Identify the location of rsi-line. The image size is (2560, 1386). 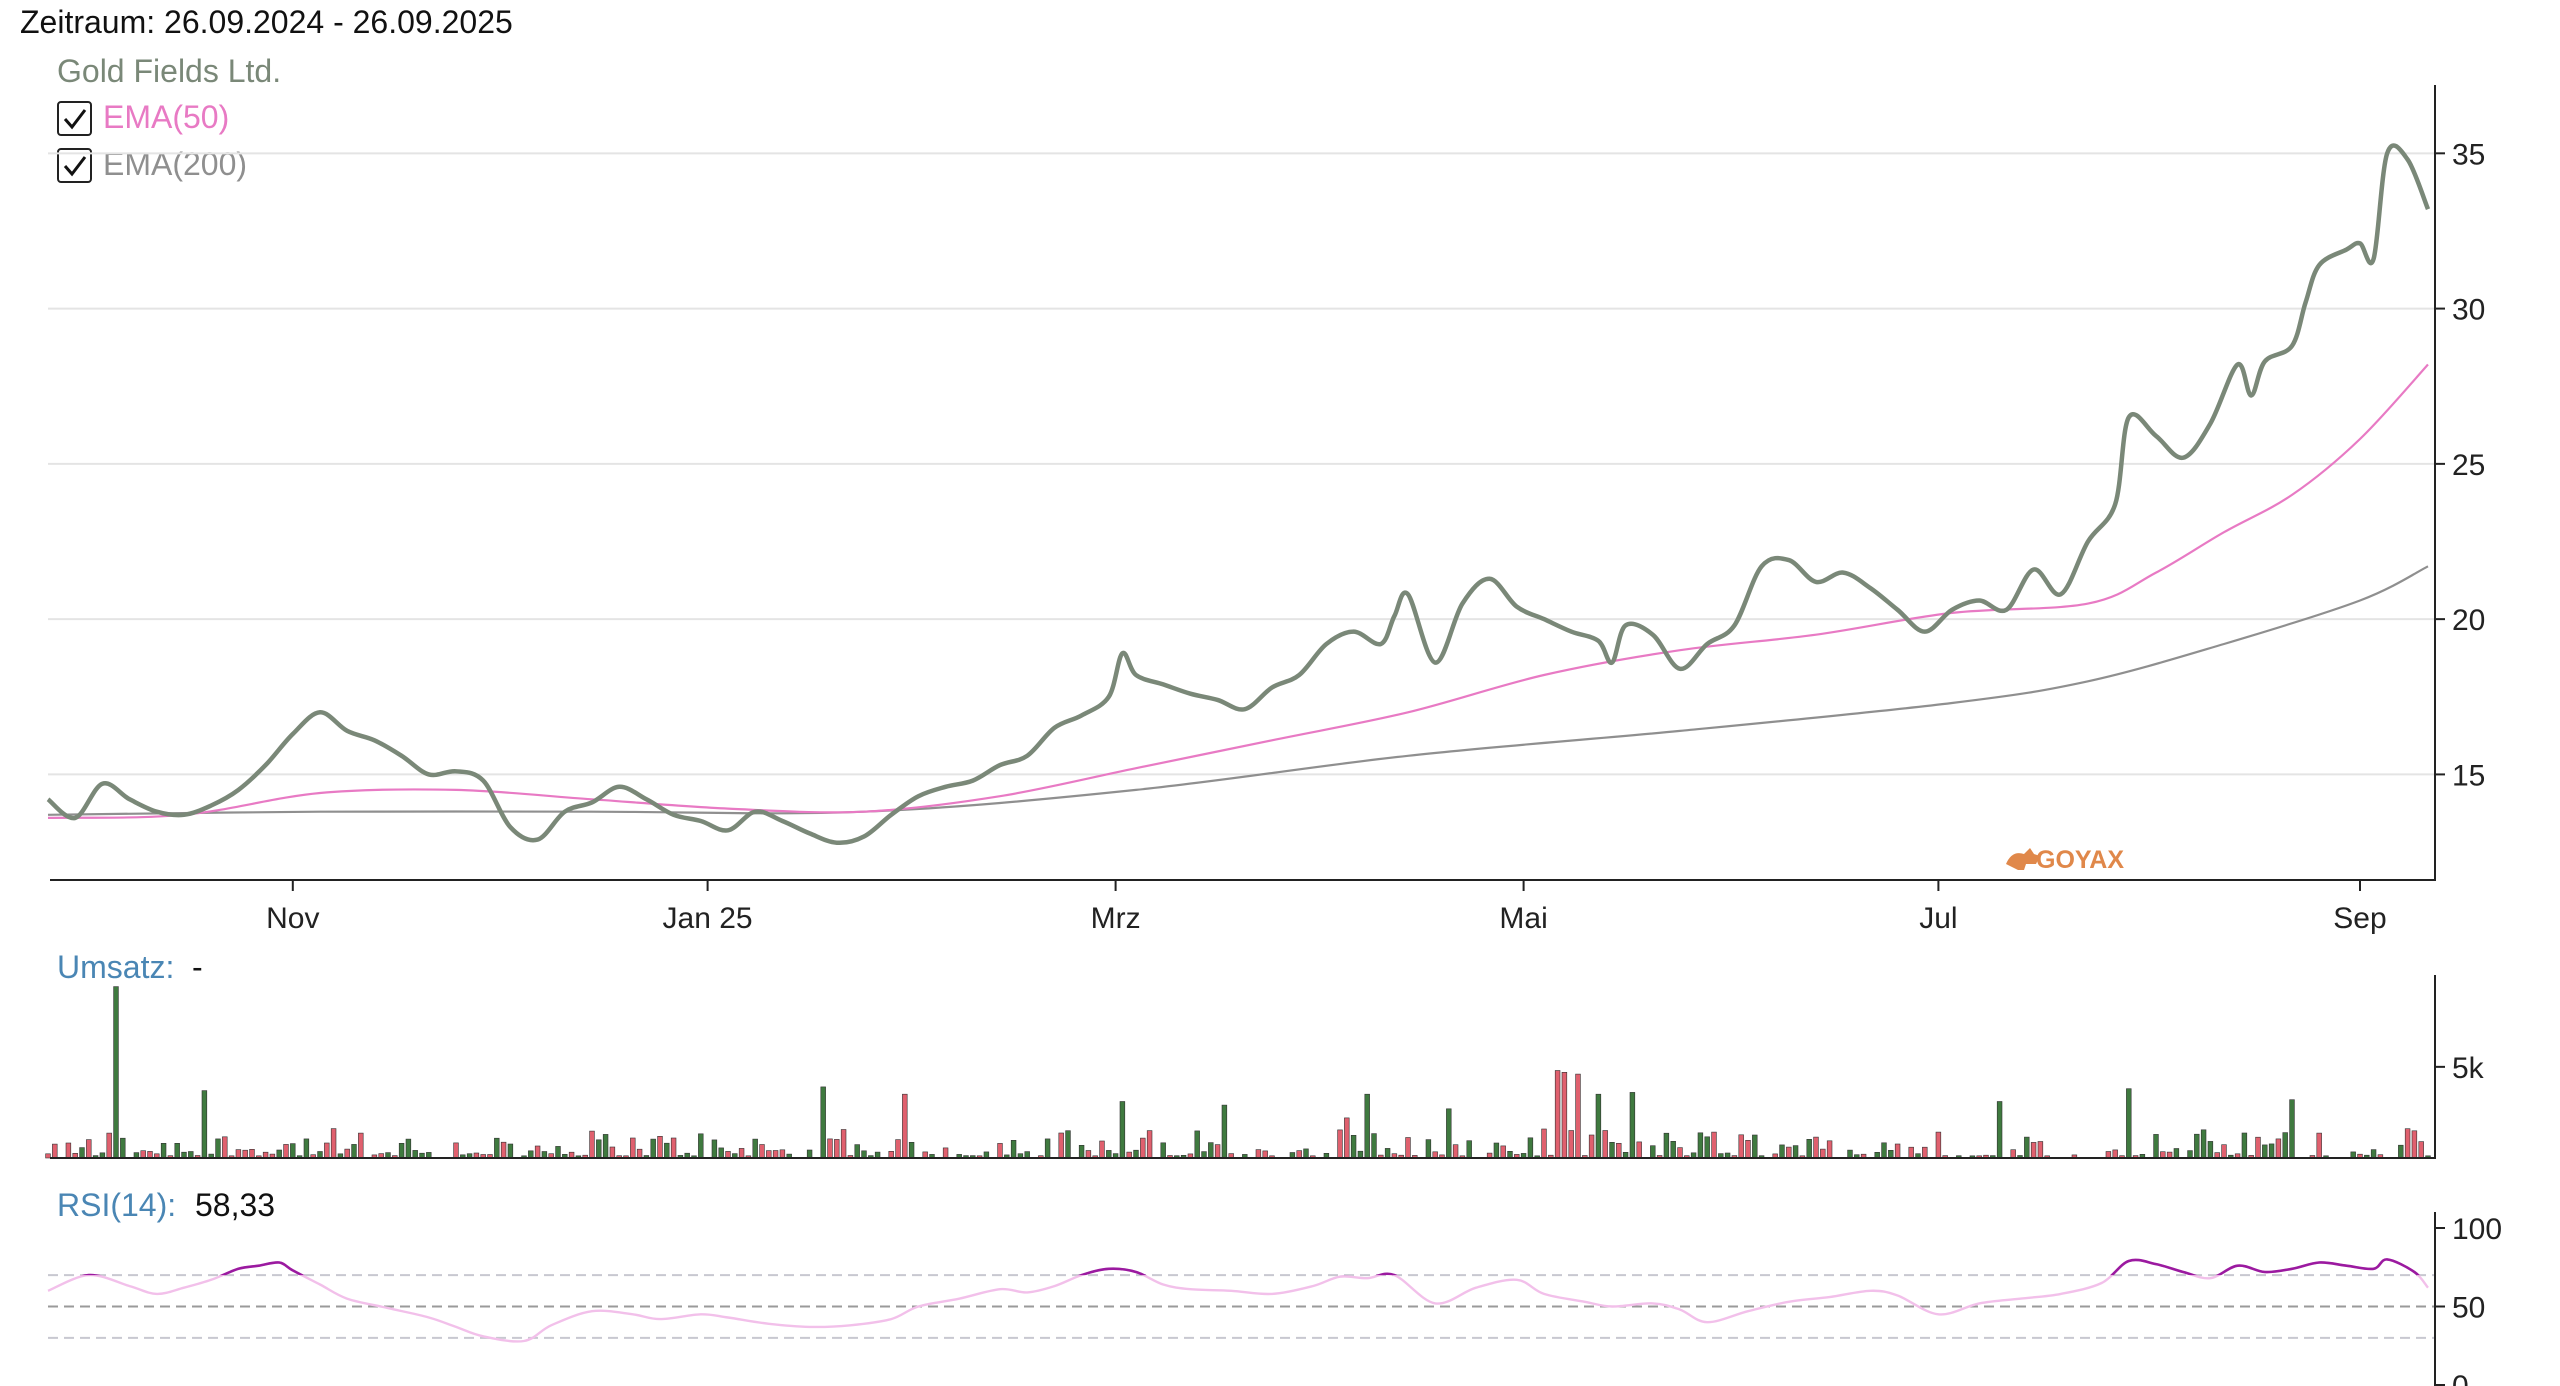
(1238, 1300).